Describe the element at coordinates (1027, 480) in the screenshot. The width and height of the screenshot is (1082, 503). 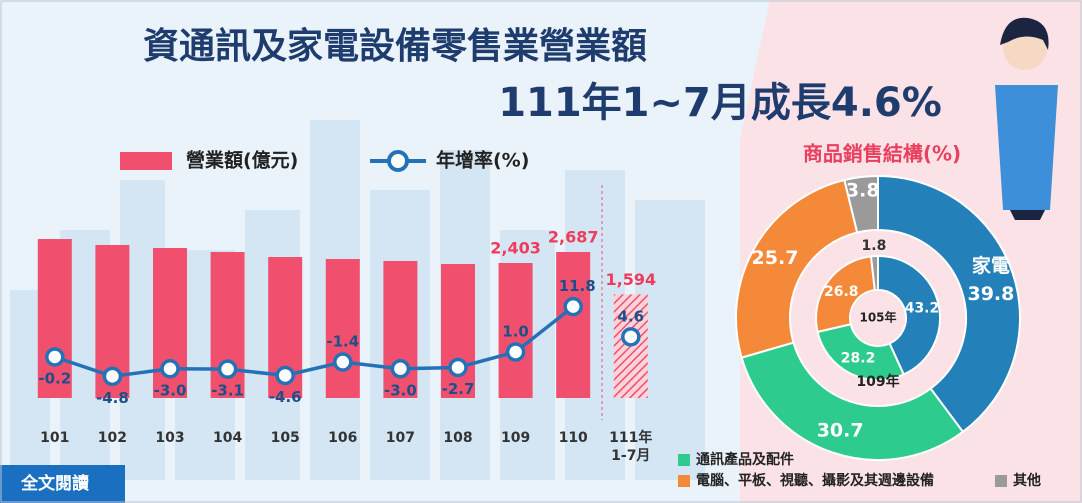
I see `legend-label: 其他` at that location.